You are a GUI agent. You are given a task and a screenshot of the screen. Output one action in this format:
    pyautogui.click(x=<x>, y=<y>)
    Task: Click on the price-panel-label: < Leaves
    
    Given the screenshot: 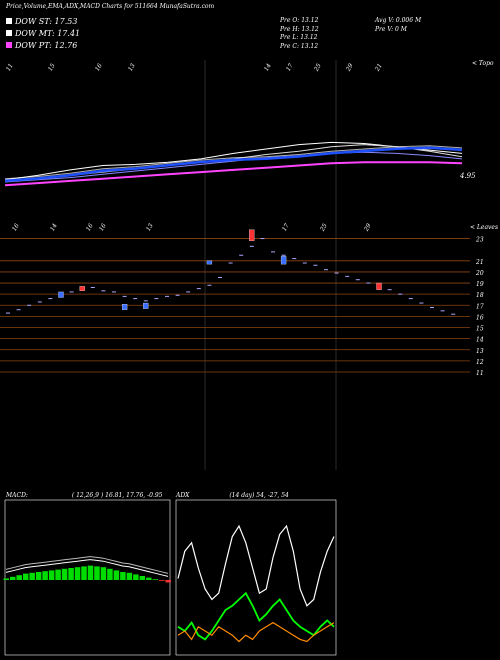 What is the action you would take?
    pyautogui.click(x=484, y=227)
    